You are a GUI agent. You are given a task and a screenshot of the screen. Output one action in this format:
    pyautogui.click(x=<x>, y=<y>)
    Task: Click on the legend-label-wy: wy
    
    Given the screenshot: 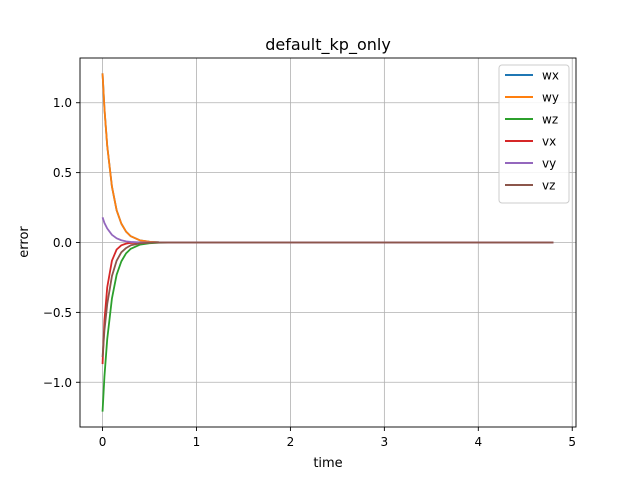 What is the action you would take?
    pyautogui.click(x=550, y=98)
    